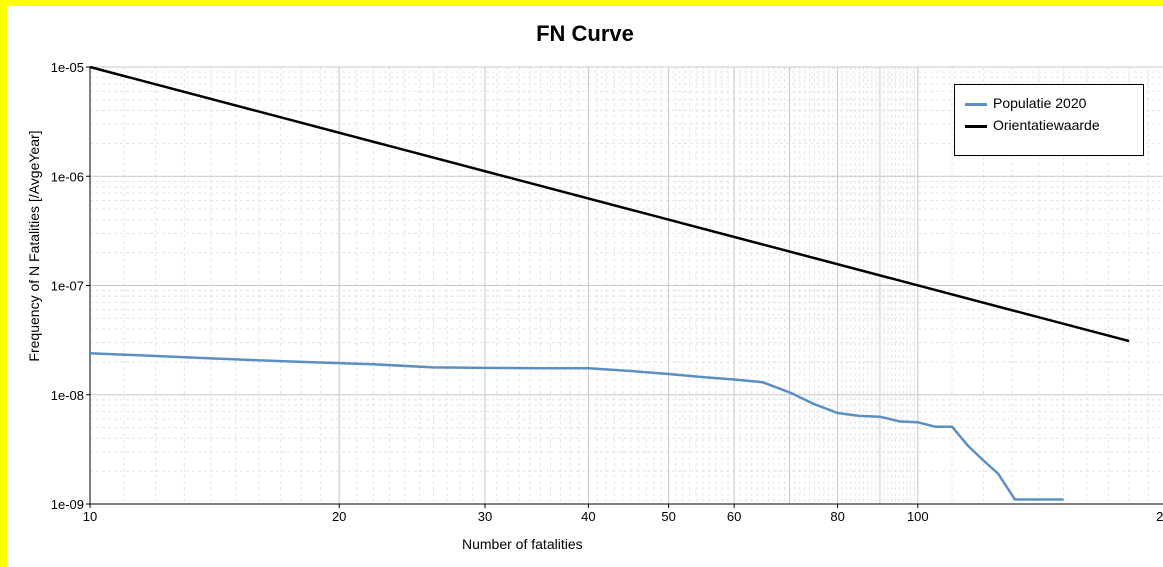 This screenshot has height=567, width=1163. I want to click on legend-item-series-2: Orientatiewaarde, so click(1032, 126).